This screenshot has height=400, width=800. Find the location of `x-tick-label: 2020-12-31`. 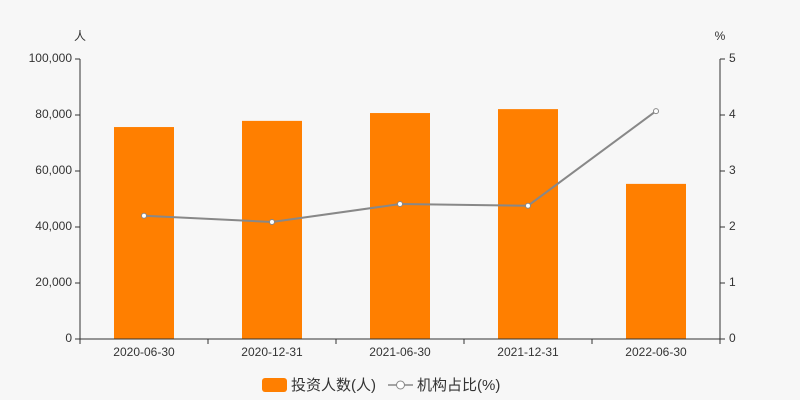

x-tick-label: 2020-12-31 is located at coordinates (272, 352).